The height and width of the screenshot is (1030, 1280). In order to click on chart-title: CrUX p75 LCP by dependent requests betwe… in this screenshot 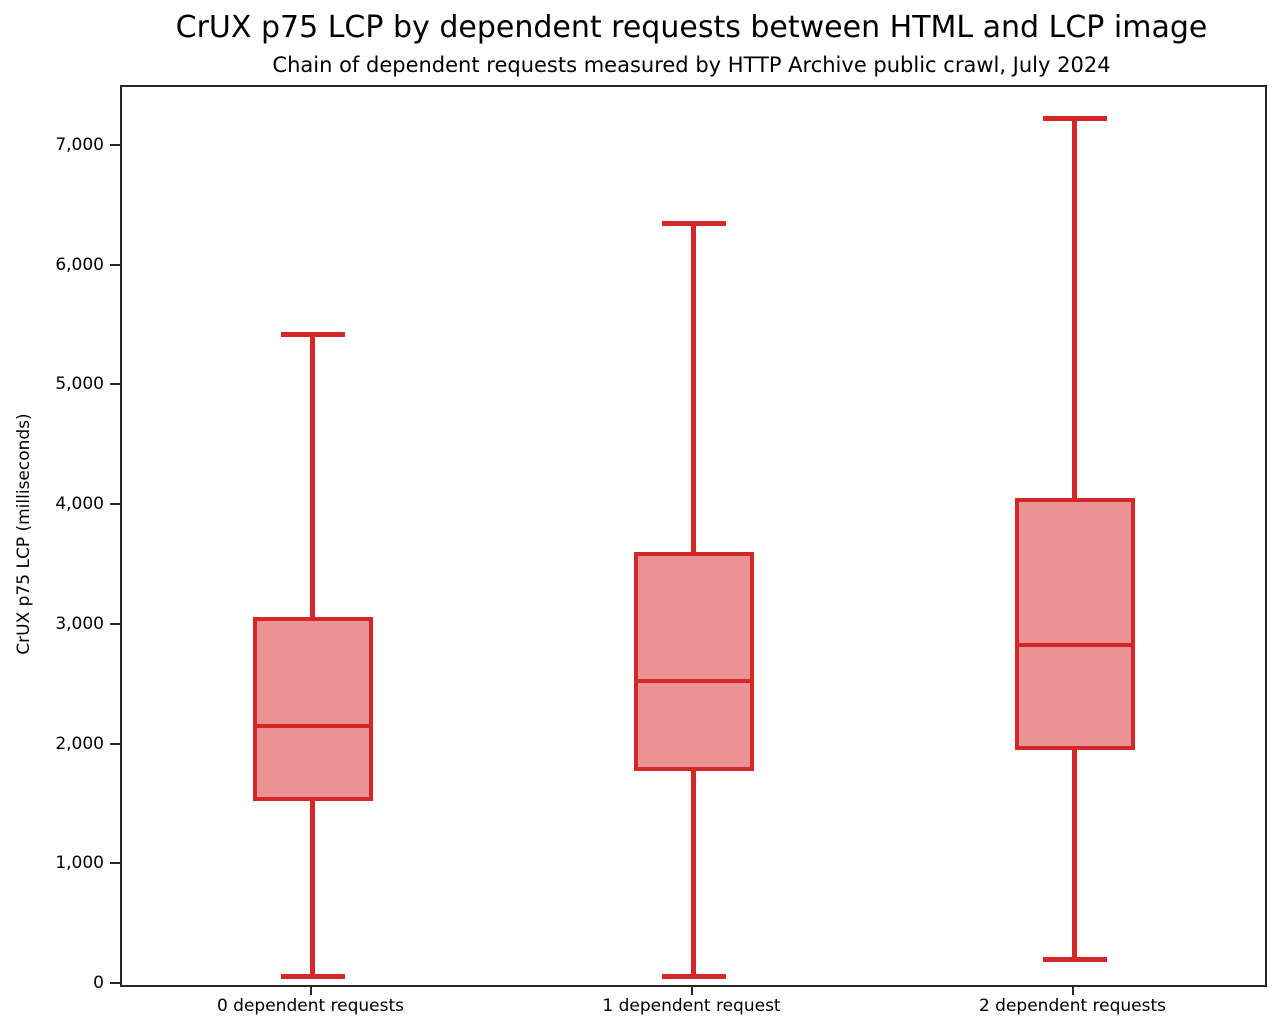, I will do `click(691, 27)`.